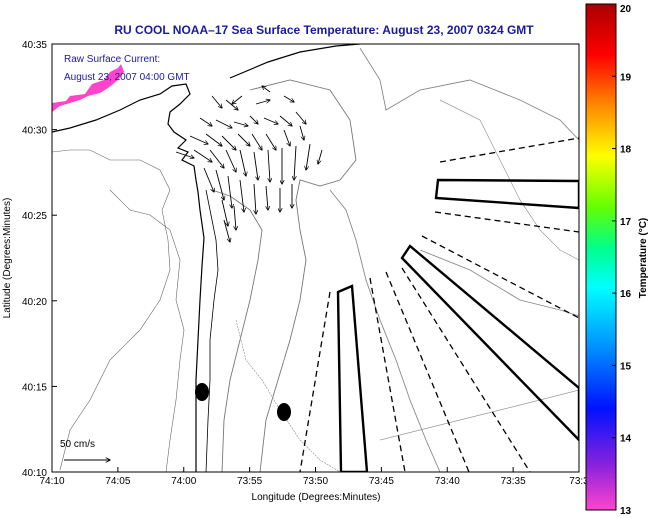  Describe the element at coordinates (34, 216) in the screenshot. I see `y-tick-label: 40:25` at that location.